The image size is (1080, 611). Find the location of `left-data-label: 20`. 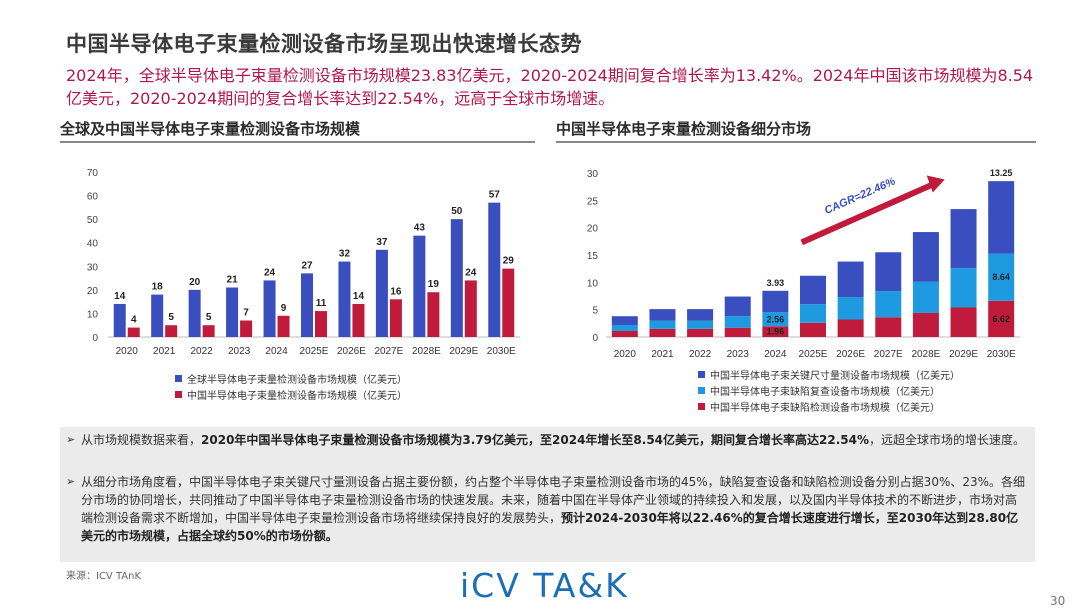

left-data-label: 20 is located at coordinates (195, 282).